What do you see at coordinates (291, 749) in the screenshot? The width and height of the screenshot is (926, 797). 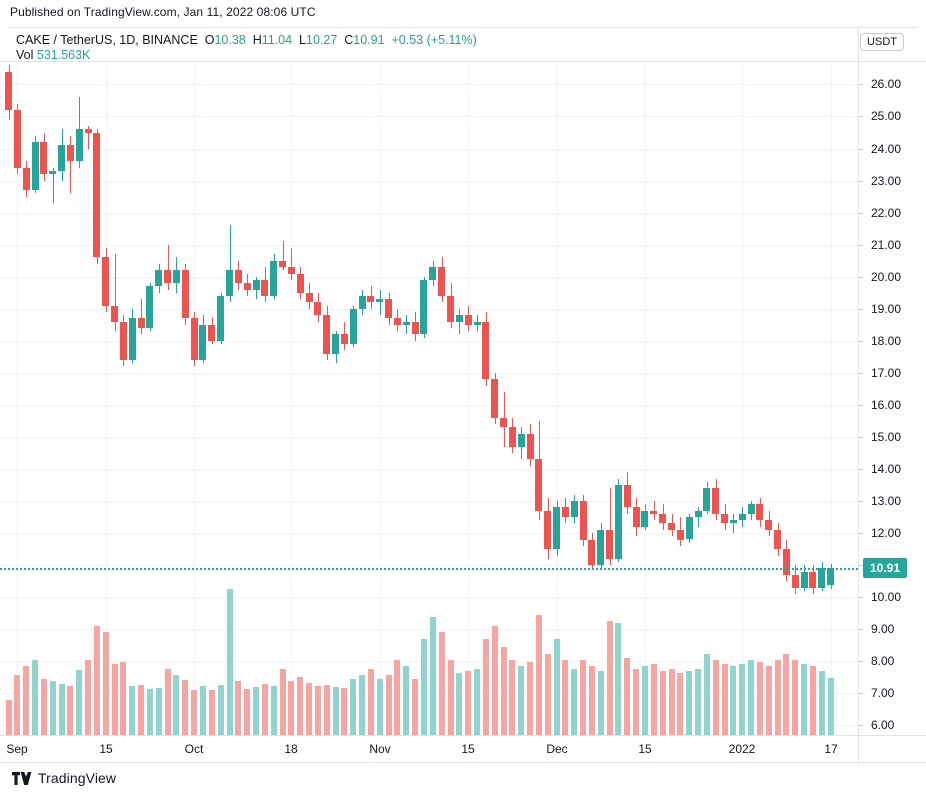 I see `time-axis-tick-label: 18` at bounding box center [291, 749].